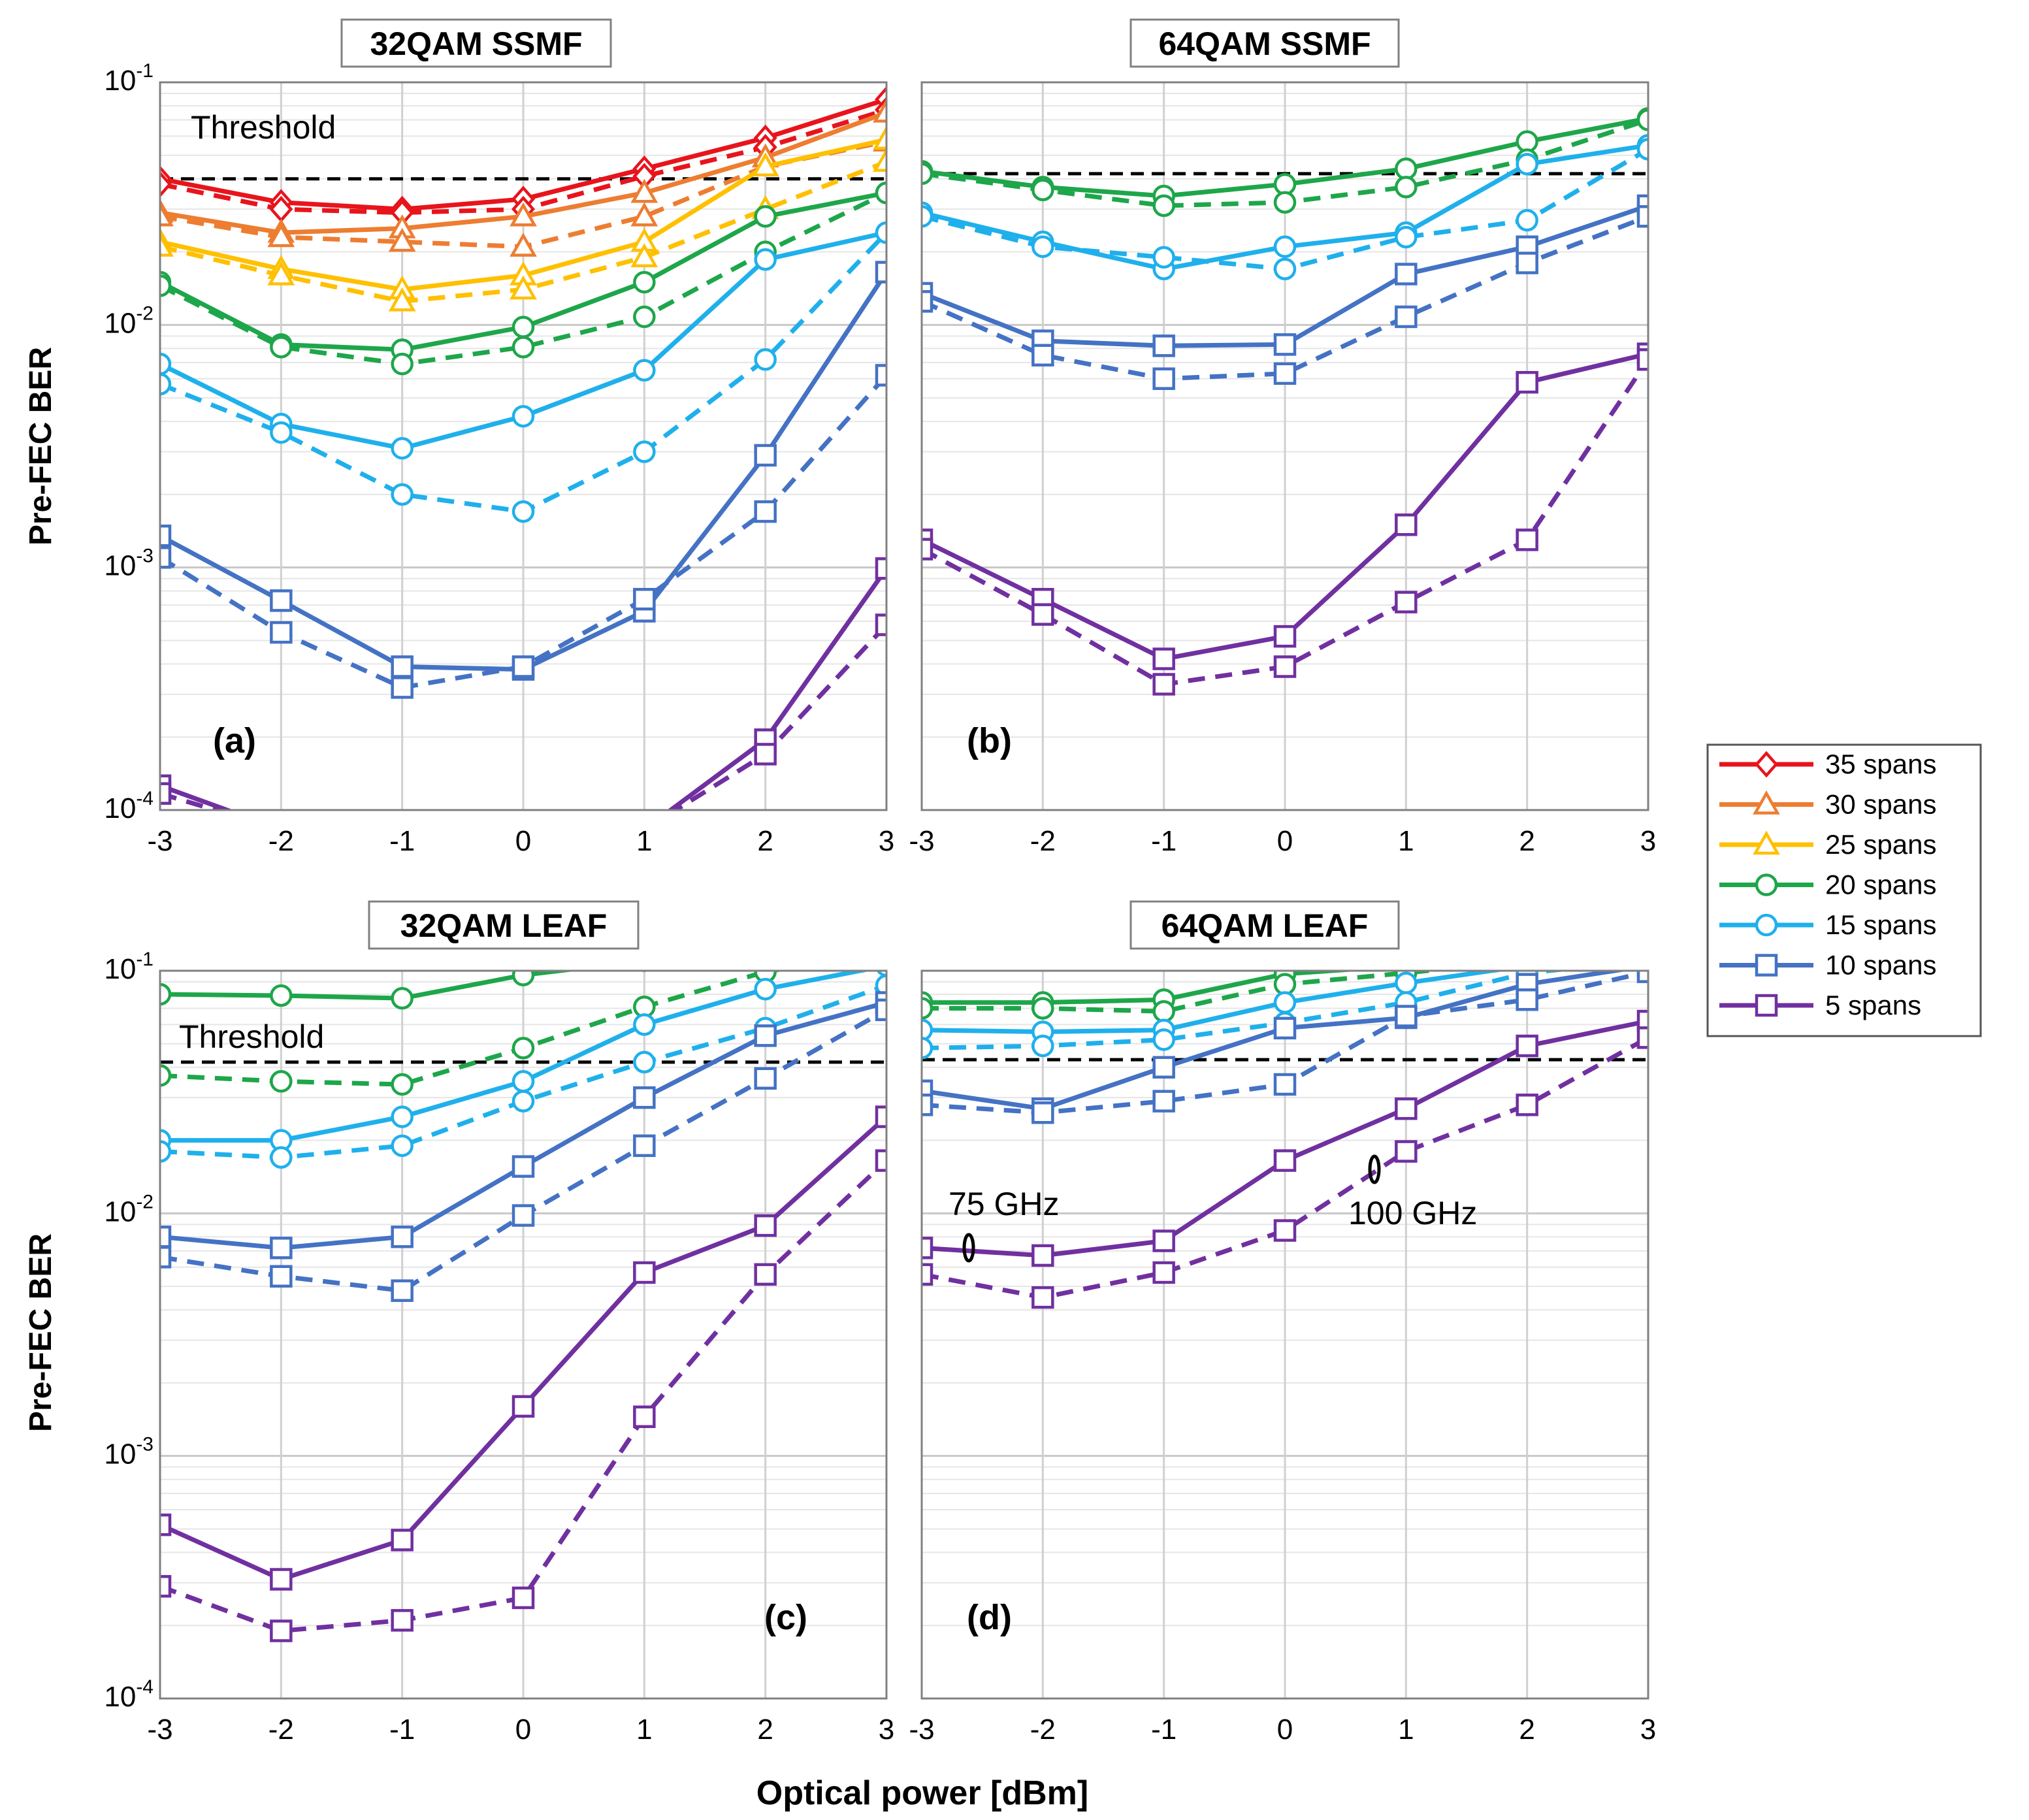 This screenshot has width=2029, height=1820. I want to click on legend-item: 5 spans, so click(1820, 1005).